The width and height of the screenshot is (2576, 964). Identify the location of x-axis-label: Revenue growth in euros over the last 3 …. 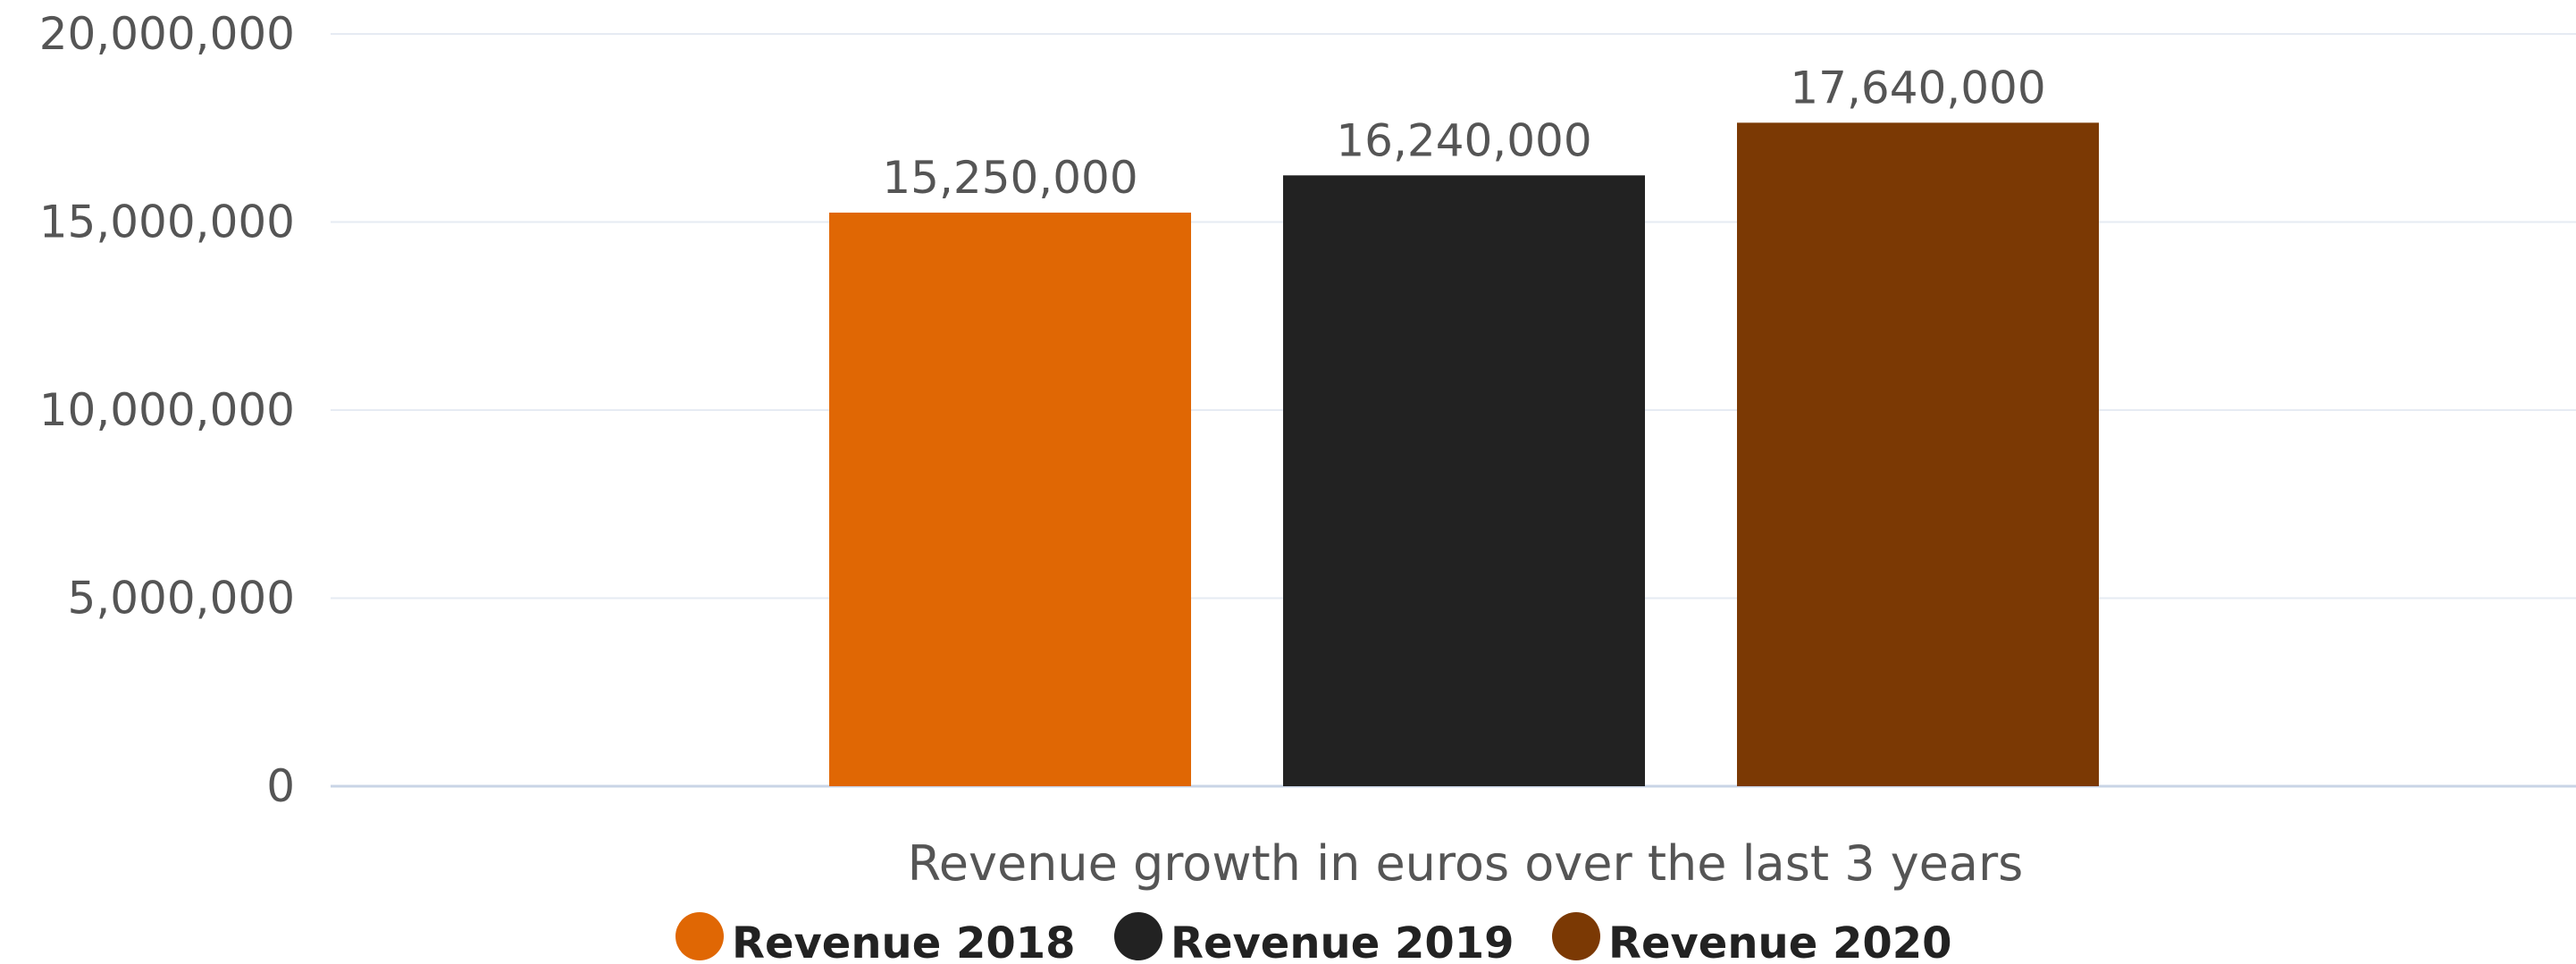
(1466, 863).